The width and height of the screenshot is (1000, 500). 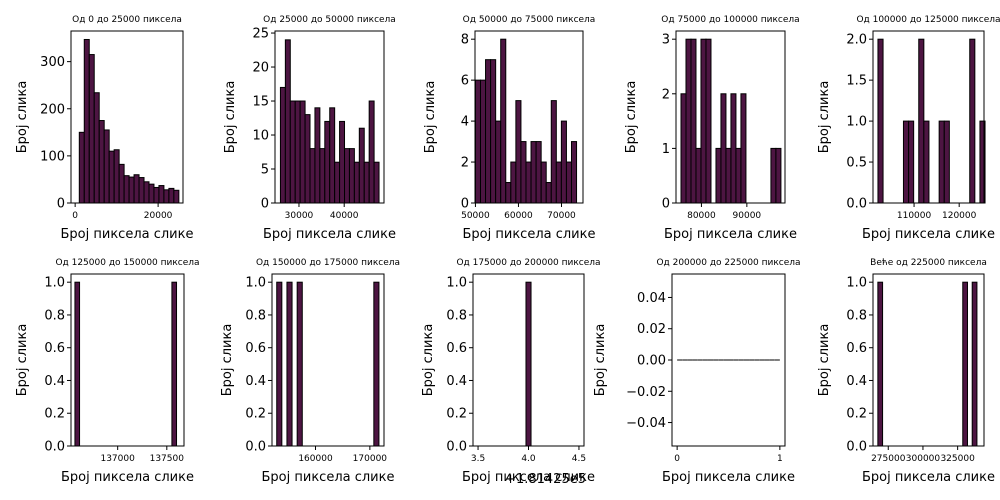 I want to click on y-tick-label: −0.02, so click(x=646, y=392).